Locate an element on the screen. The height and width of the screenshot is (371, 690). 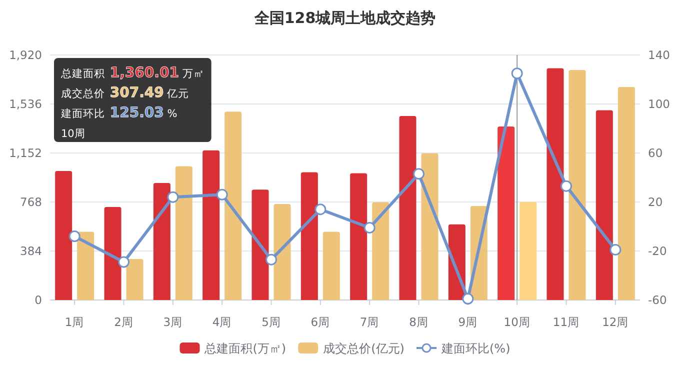
x-tick-label: 3周 is located at coordinates (173, 322).